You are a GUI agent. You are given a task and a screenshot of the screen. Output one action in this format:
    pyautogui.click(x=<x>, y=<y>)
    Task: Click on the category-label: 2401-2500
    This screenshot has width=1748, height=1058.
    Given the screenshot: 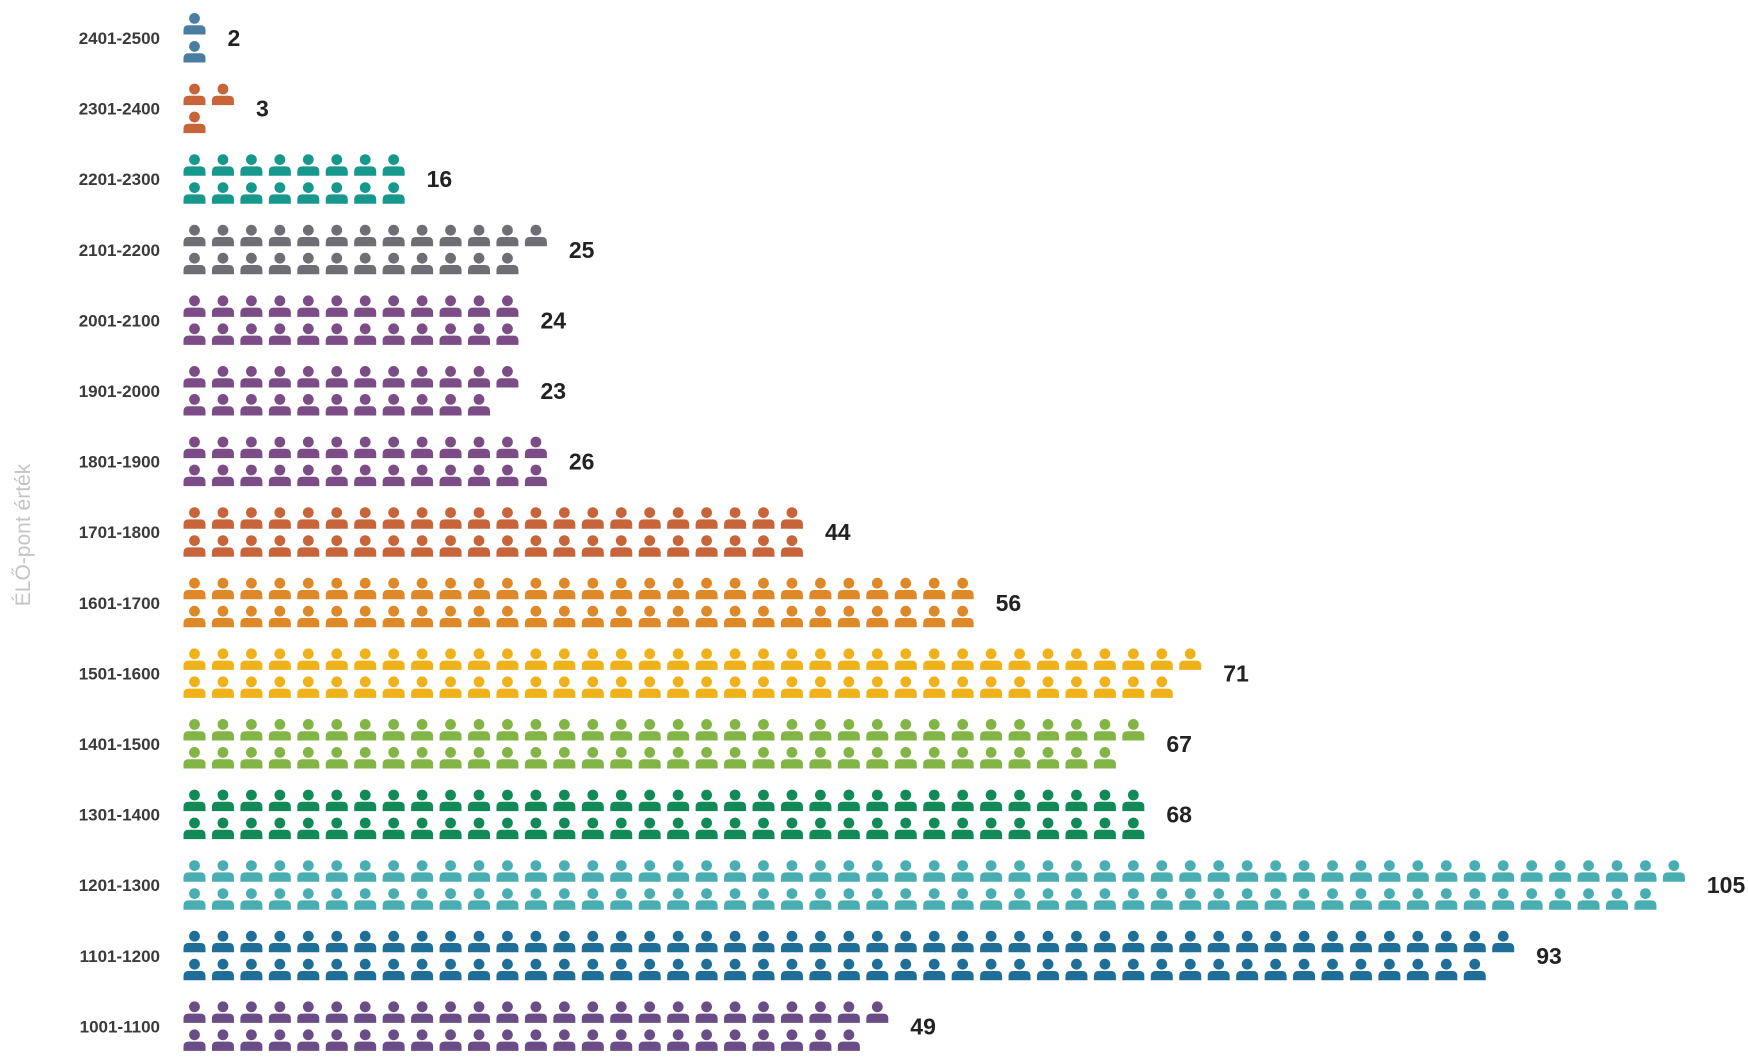 What is the action you would take?
    pyautogui.click(x=119, y=38)
    